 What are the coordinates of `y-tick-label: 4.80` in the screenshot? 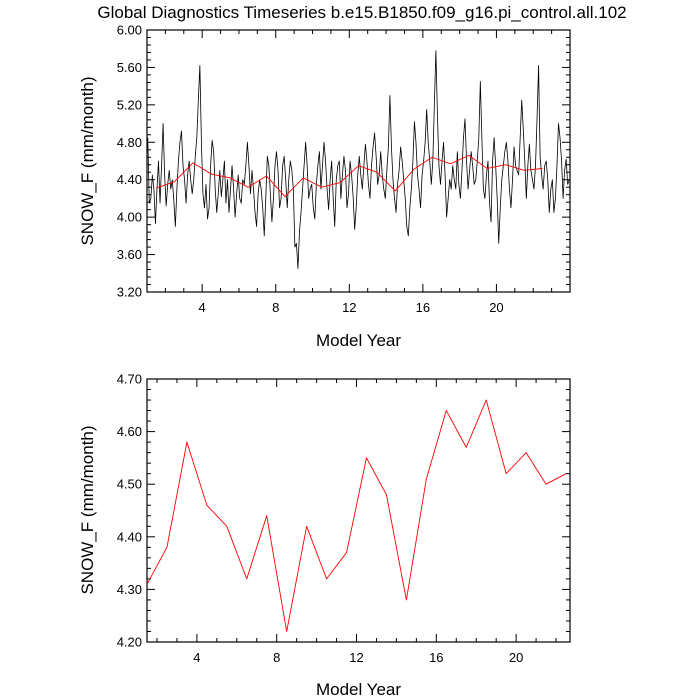 It's located at (129, 142).